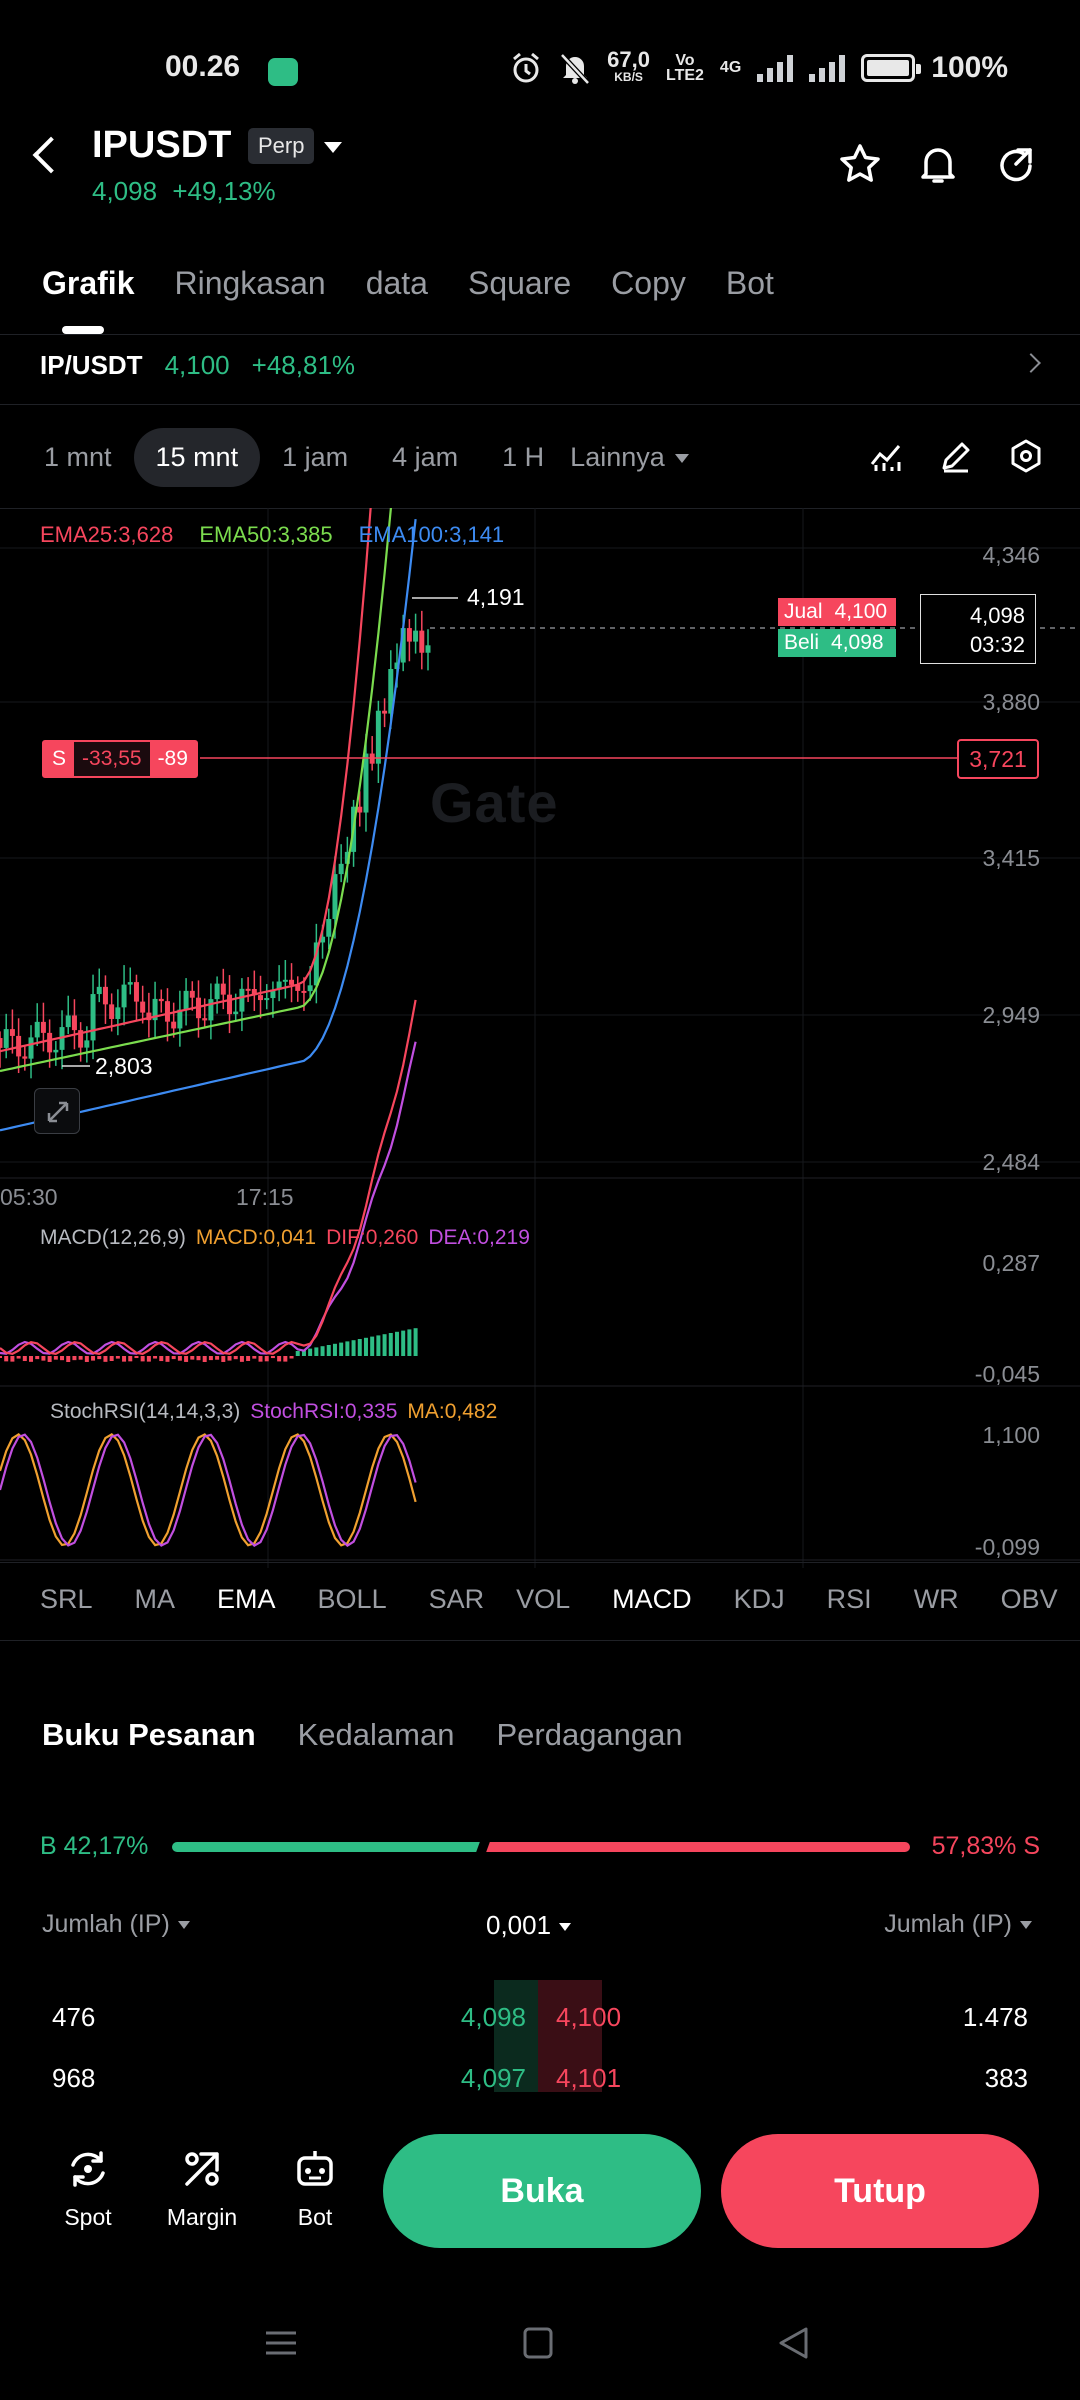 The width and height of the screenshot is (1080, 2400). What do you see at coordinates (529, 1925) in the screenshot?
I see `precision-selector: 0,001` at bounding box center [529, 1925].